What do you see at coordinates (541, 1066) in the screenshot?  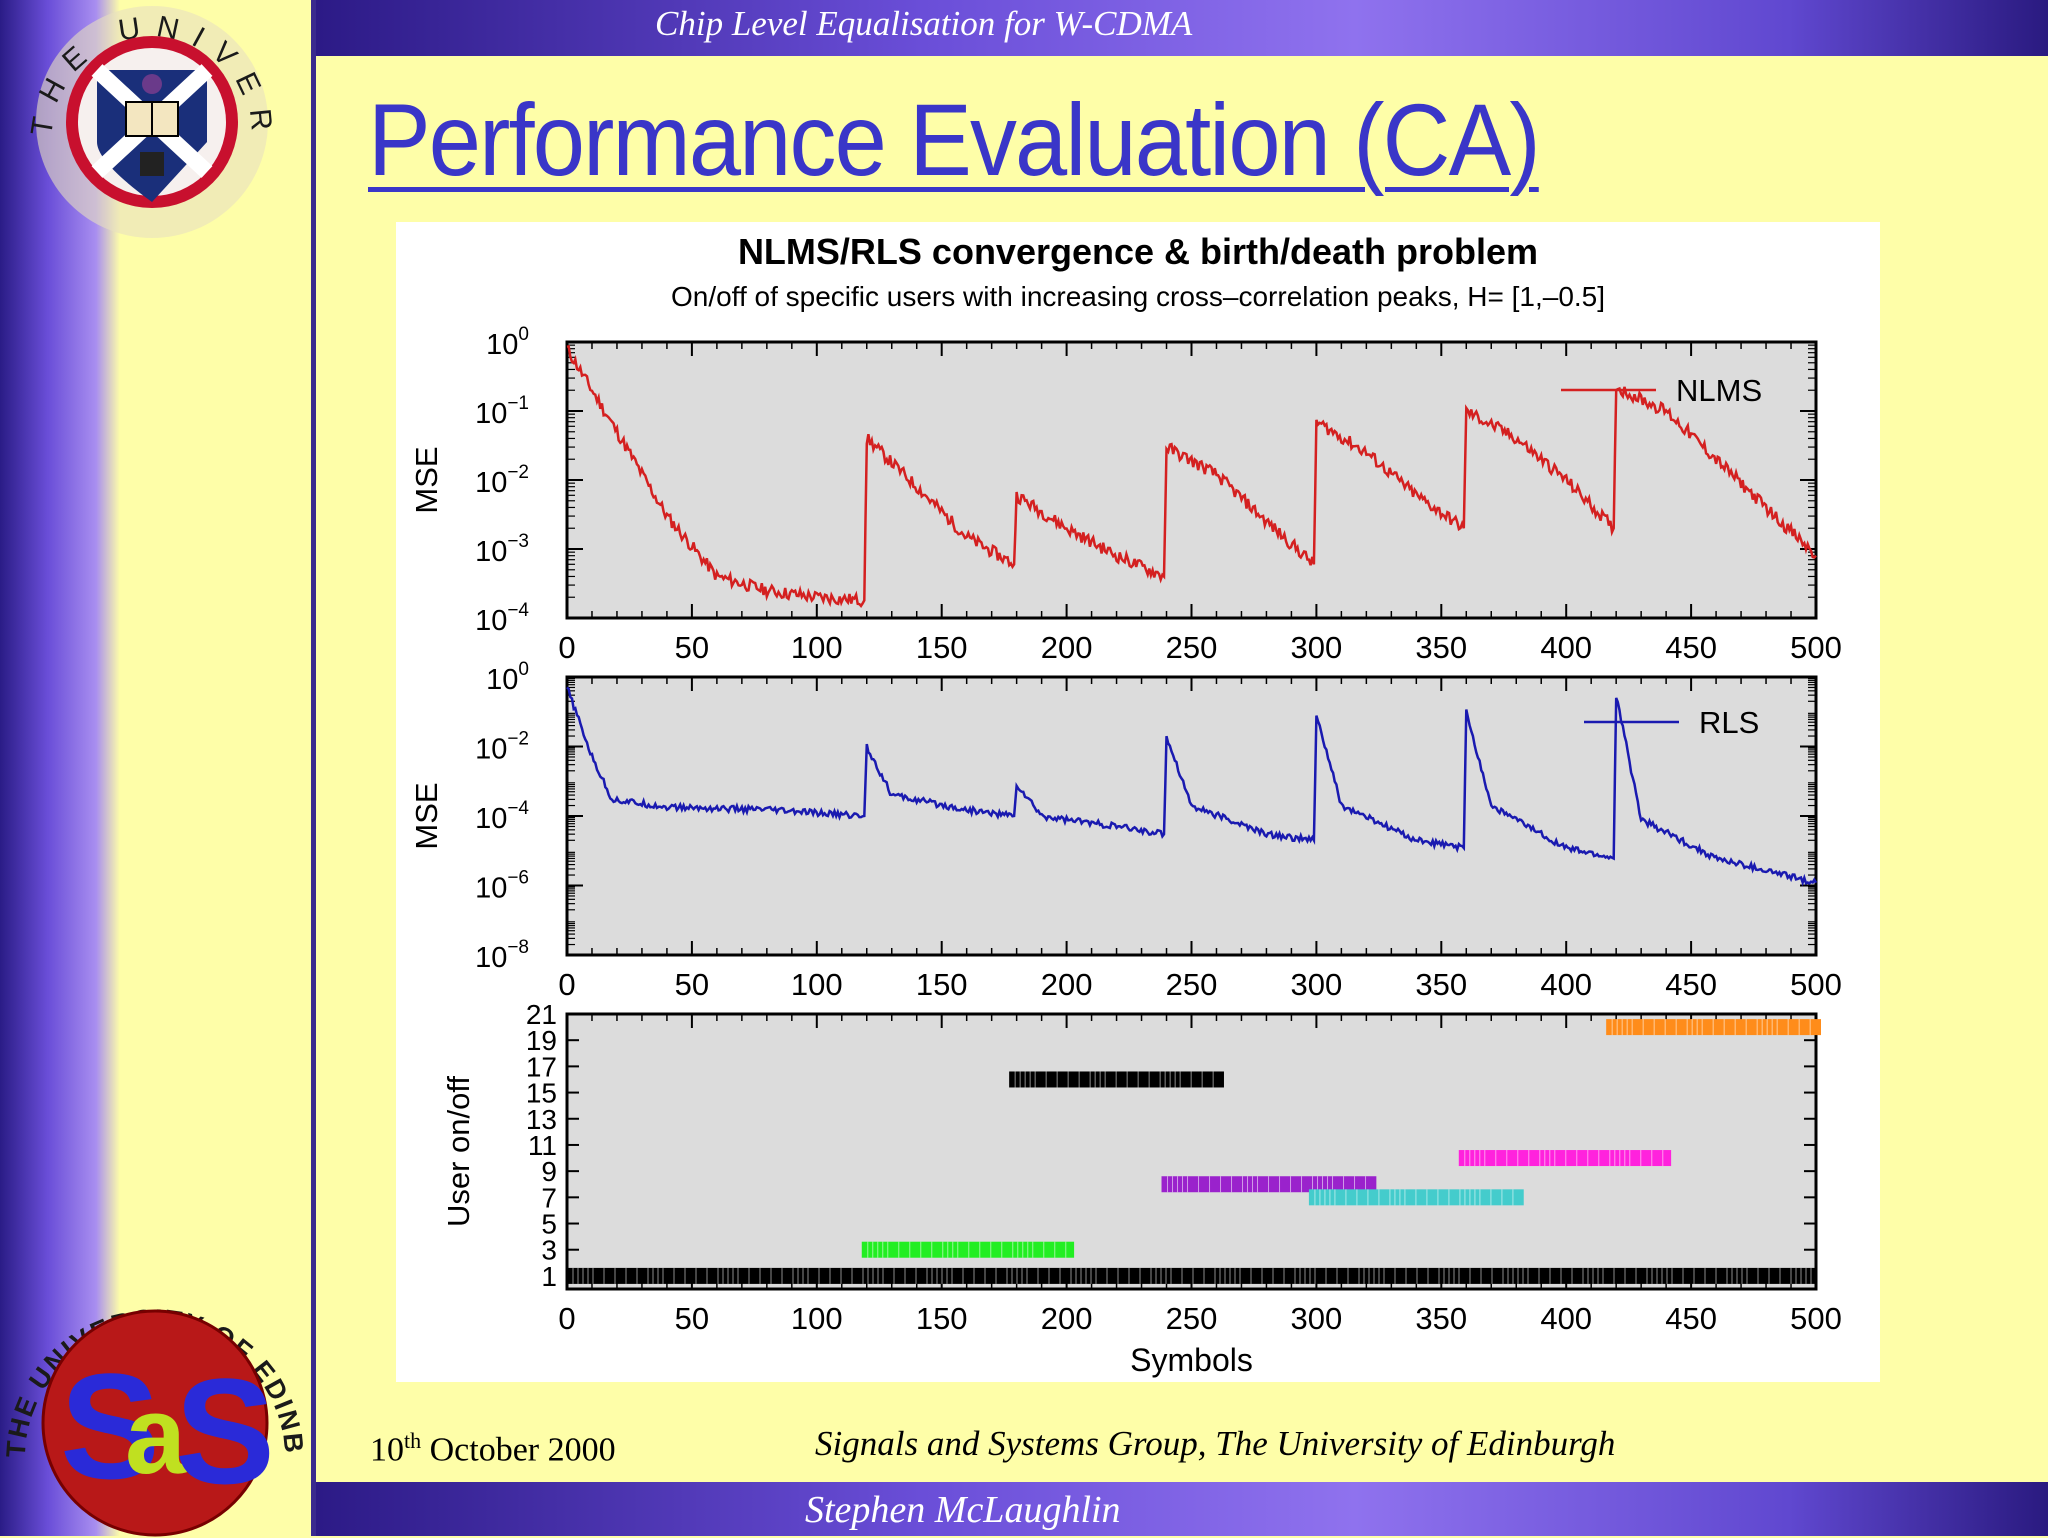 I see `y-tick-label: 17` at bounding box center [541, 1066].